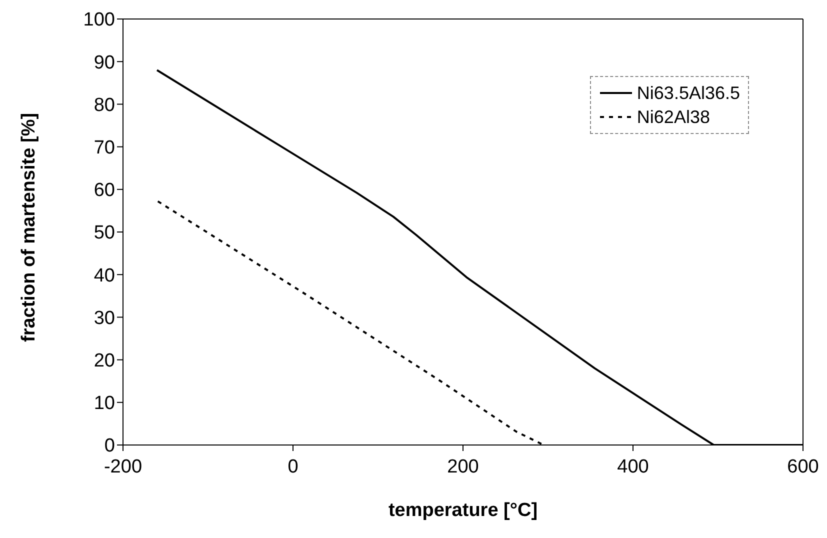 The height and width of the screenshot is (538, 827). What do you see at coordinates (104, 105) in the screenshot?
I see `y-tick-label: 80` at bounding box center [104, 105].